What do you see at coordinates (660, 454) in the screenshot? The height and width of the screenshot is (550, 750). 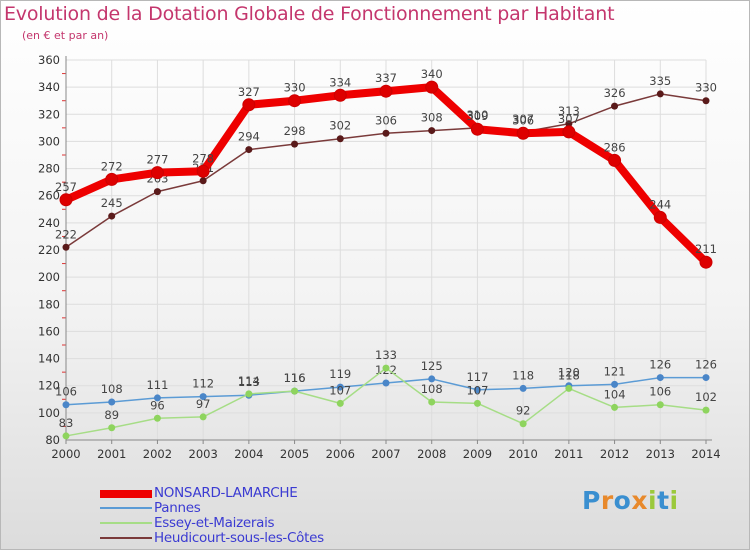 I see `x-tick-label: 2013` at bounding box center [660, 454].